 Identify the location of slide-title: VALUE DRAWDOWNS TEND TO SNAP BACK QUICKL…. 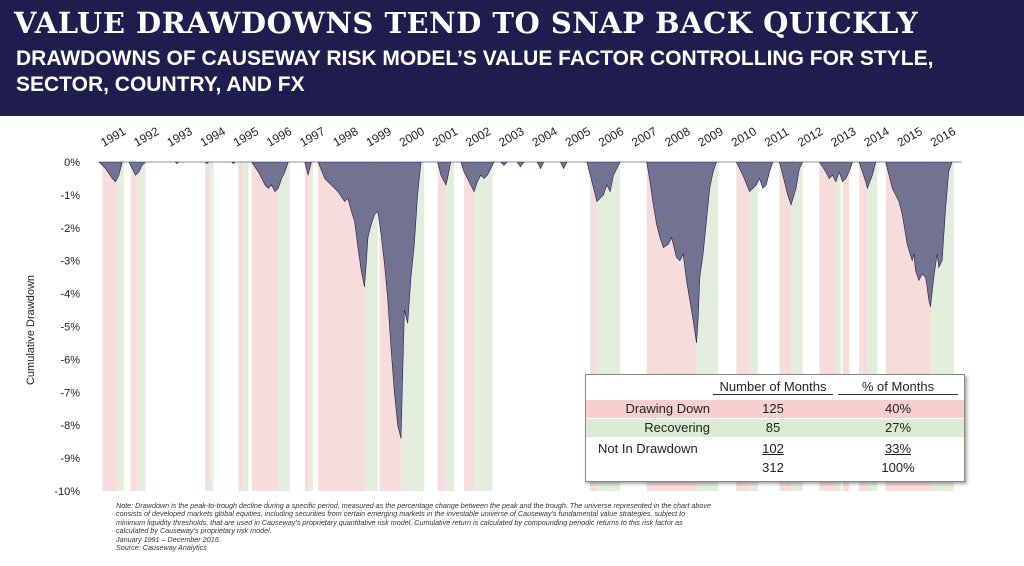
(466, 23).